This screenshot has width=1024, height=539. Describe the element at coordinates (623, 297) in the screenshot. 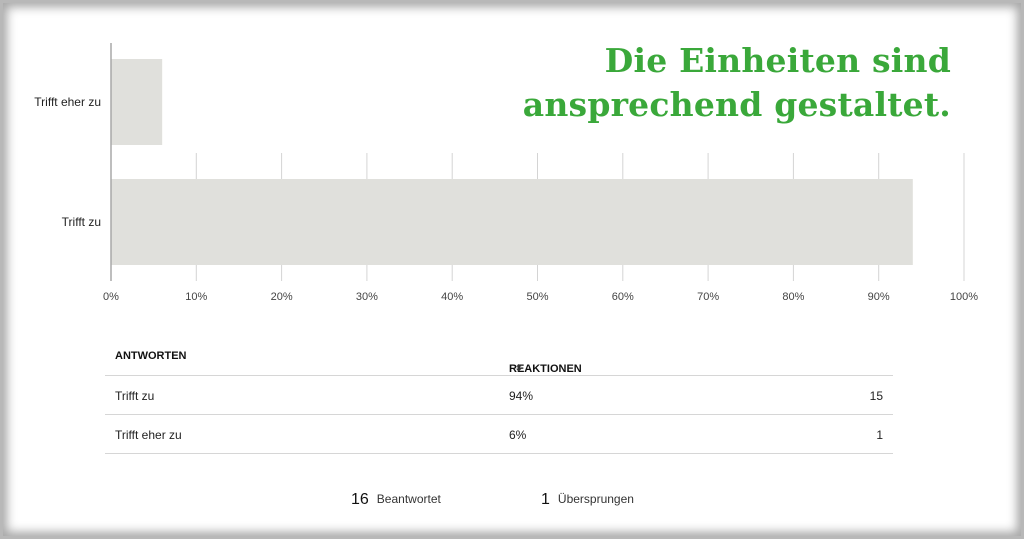

I see `x-tick-label: 60%` at that location.